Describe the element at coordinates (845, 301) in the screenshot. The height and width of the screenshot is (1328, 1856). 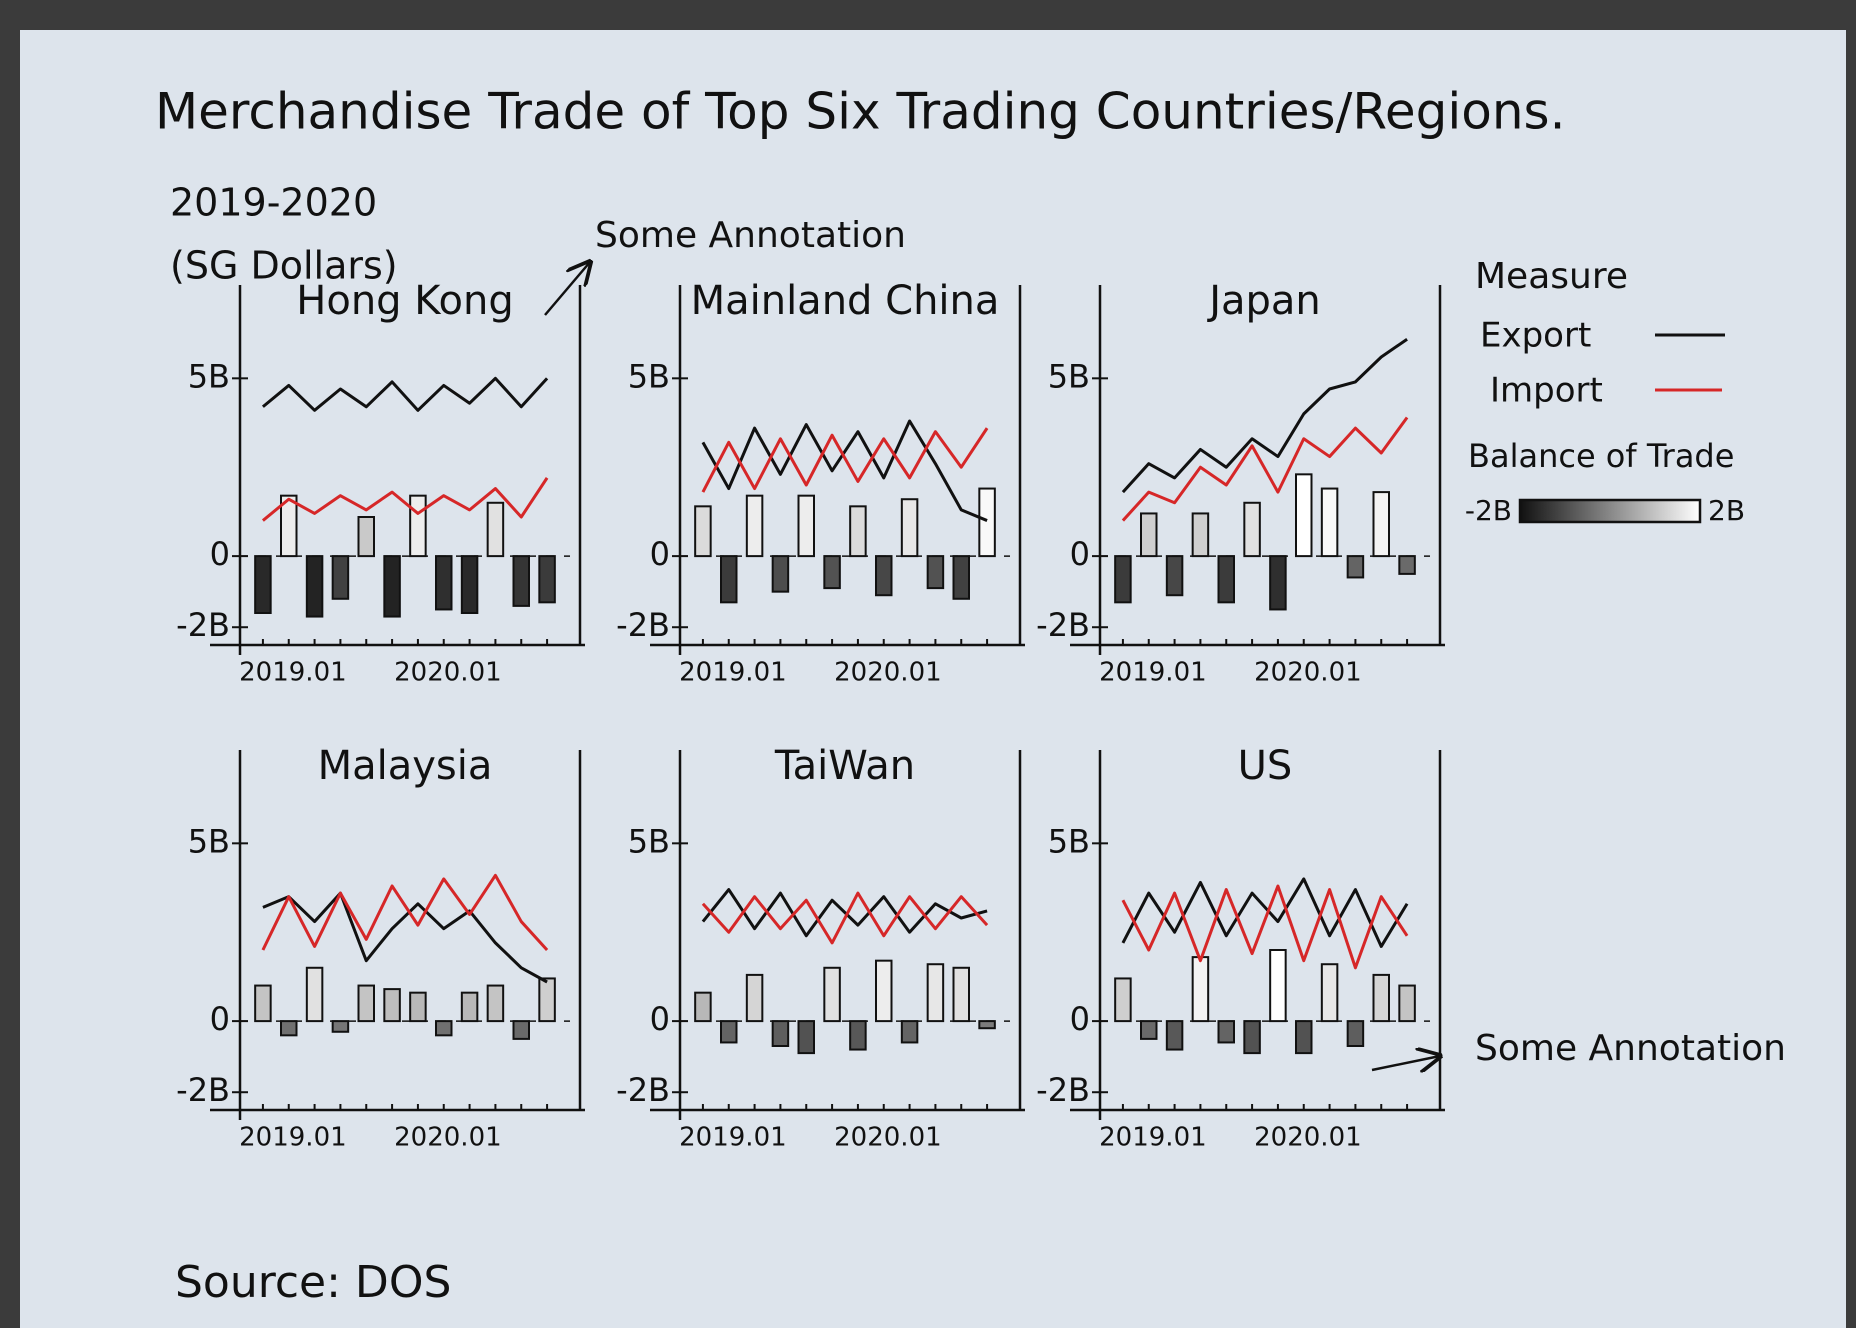
I see `panel-title: Mainland China` at that location.